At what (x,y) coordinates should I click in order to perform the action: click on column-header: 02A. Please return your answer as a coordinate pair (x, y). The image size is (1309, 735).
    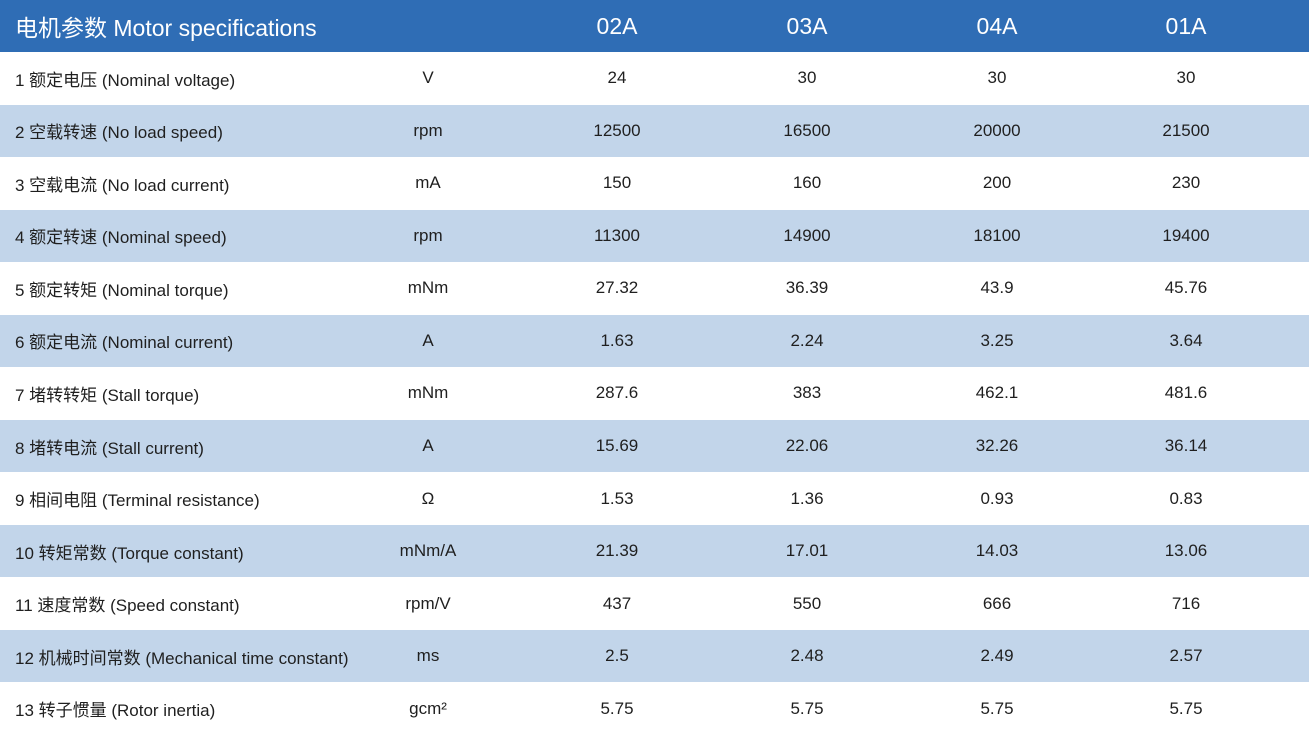
    Looking at the image, I should click on (617, 25).